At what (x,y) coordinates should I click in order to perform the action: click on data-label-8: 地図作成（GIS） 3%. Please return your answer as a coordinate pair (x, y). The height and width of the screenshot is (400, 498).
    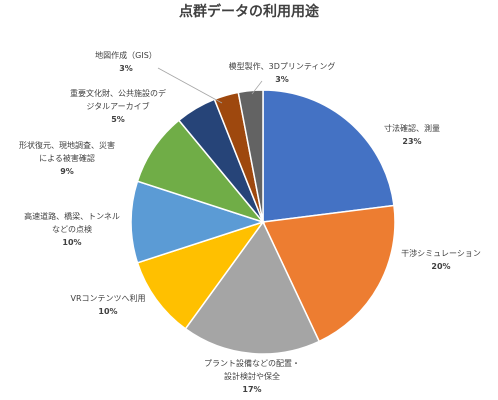
    Looking at the image, I should click on (126, 61).